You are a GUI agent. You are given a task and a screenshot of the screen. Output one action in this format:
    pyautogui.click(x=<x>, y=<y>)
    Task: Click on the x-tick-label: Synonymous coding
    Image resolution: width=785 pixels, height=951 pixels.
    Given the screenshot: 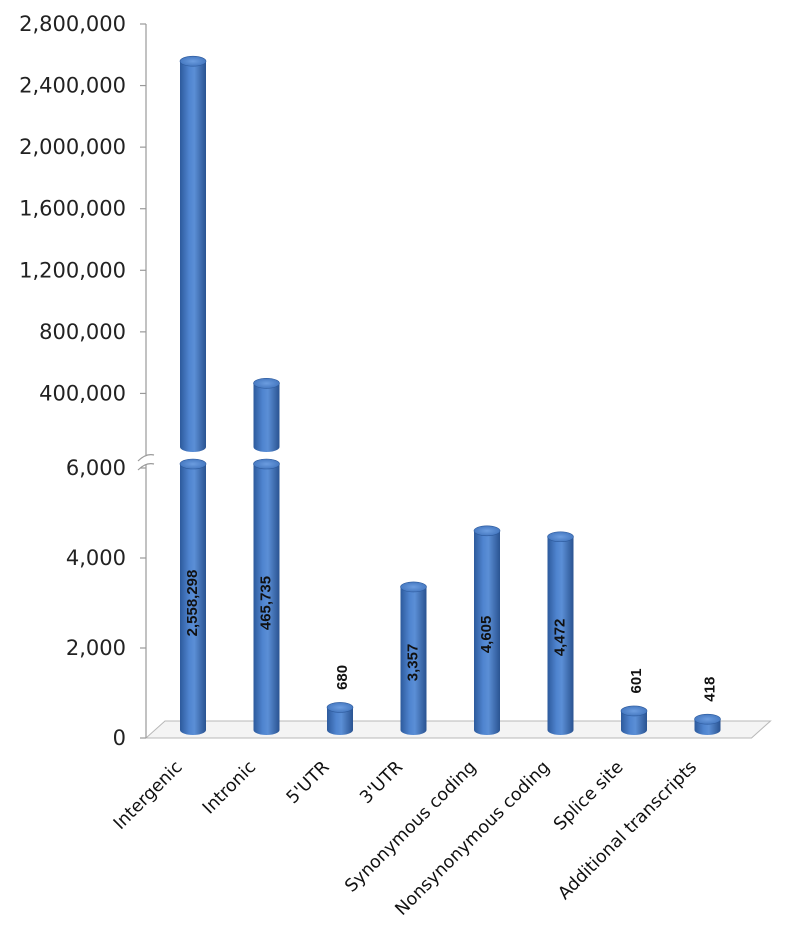 What is the action you would take?
    pyautogui.click(x=410, y=826)
    